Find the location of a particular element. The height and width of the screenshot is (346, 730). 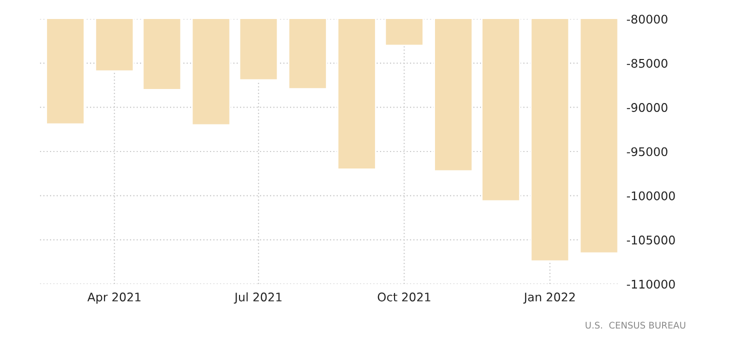

y-tick-label: -100000 is located at coordinates (650, 195).